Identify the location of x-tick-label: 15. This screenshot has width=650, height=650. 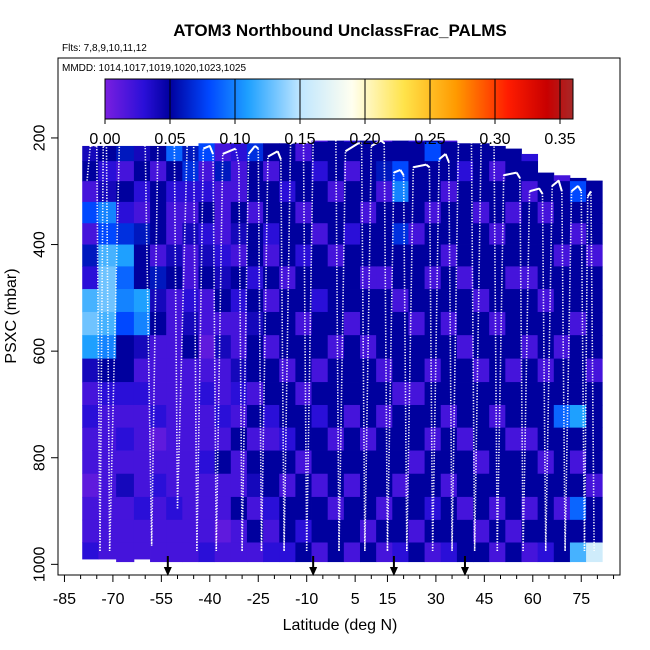
(388, 599).